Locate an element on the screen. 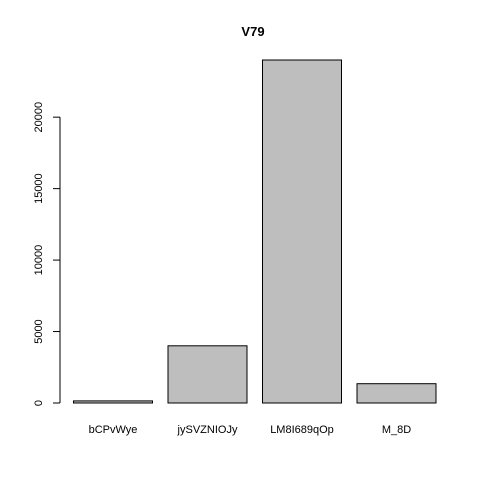  category-label: LM8I689qOp is located at coordinates (302, 430).